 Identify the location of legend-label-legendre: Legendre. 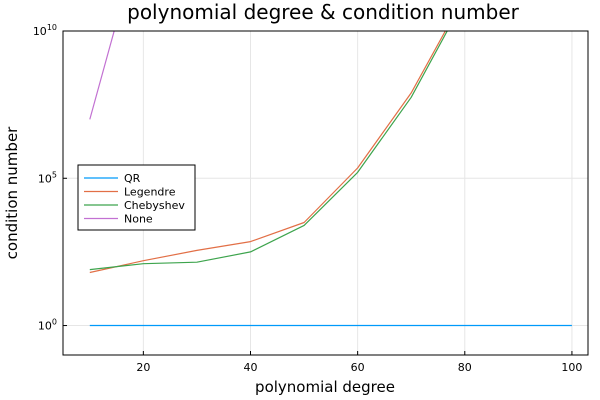
(150, 192).